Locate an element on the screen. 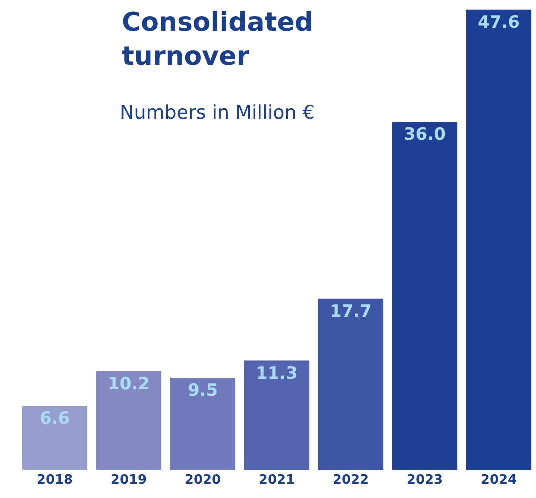 Image resolution: width=536 pixels, height=498 pixels. x-tick-label: 2022 is located at coordinates (351, 480).